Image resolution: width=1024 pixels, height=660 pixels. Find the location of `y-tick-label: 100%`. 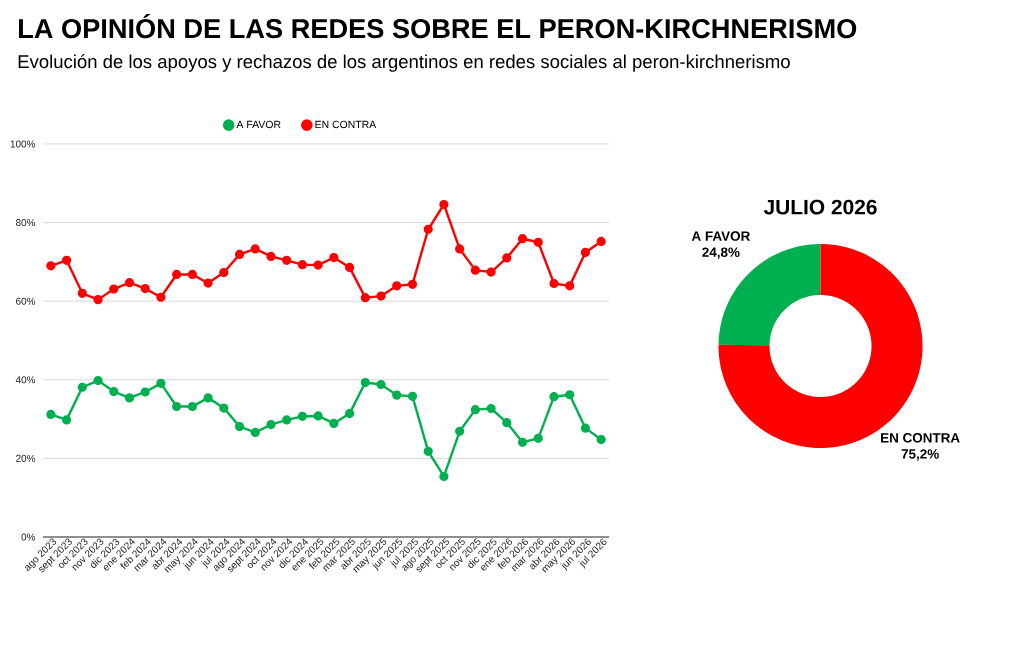

y-tick-label: 100% is located at coordinates (23, 144).